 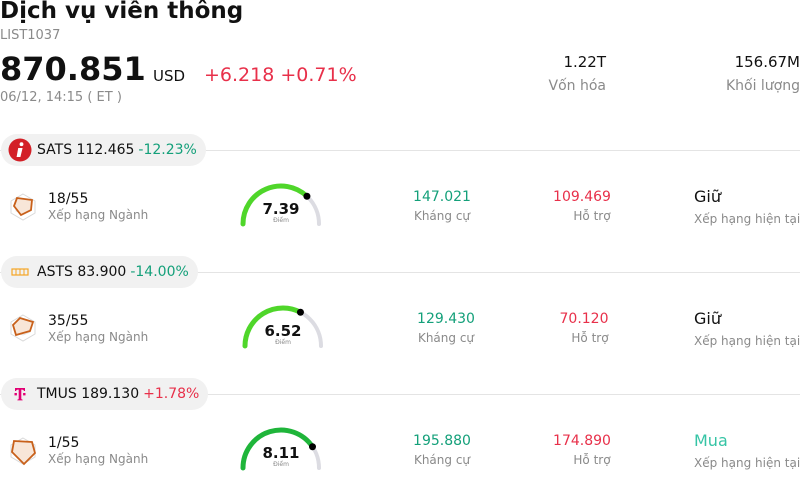 I want to click on price-change: +6.218 +0.71%, so click(x=280, y=75).